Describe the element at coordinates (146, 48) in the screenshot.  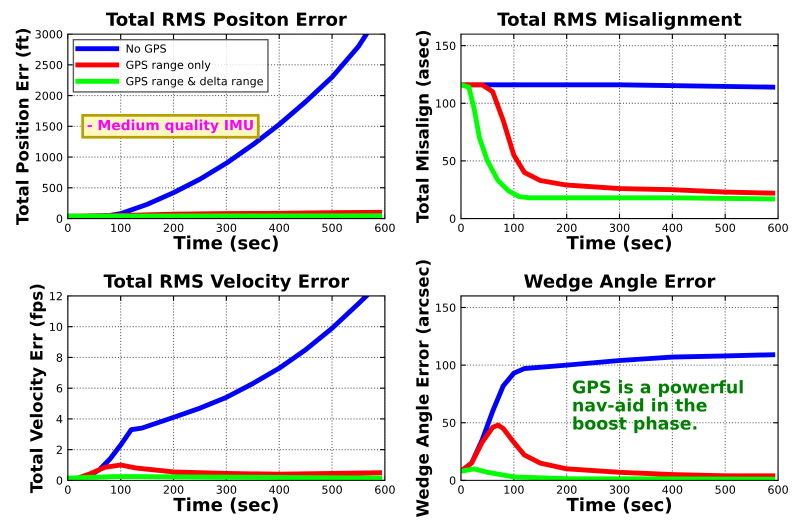
I see `legend-label: No GPS` at that location.